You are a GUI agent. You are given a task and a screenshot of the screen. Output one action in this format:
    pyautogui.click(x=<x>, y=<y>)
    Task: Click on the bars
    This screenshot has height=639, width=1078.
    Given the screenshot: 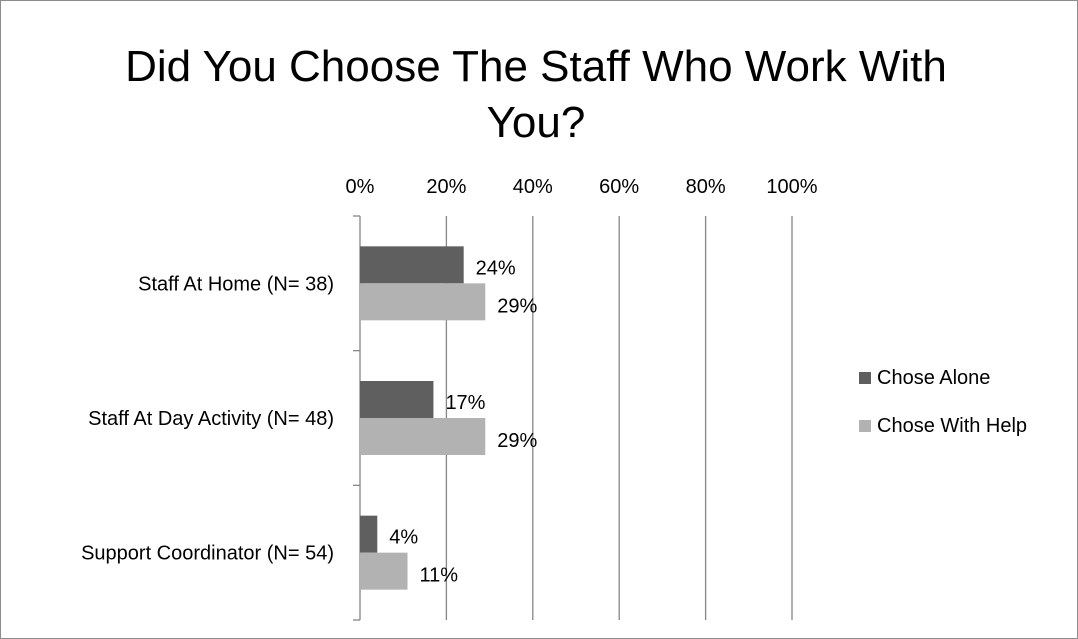 What is the action you would take?
    pyautogui.click(x=423, y=418)
    